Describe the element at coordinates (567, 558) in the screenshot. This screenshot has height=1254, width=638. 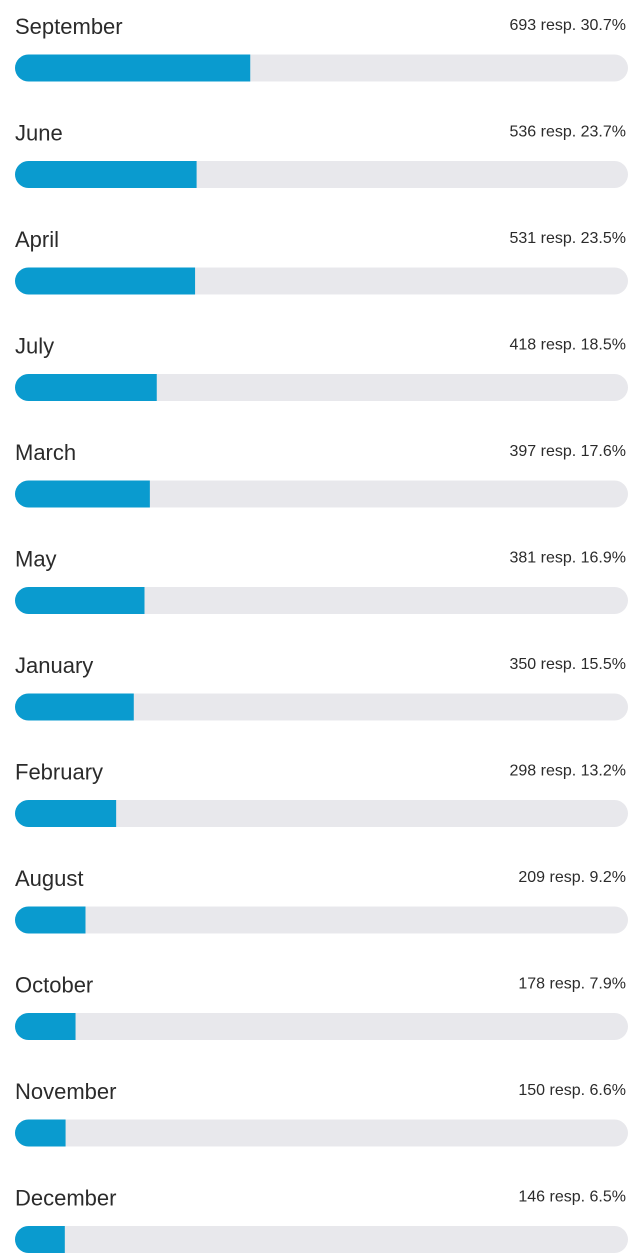
I see `value-label: 381 resp. 16.9%` at that location.